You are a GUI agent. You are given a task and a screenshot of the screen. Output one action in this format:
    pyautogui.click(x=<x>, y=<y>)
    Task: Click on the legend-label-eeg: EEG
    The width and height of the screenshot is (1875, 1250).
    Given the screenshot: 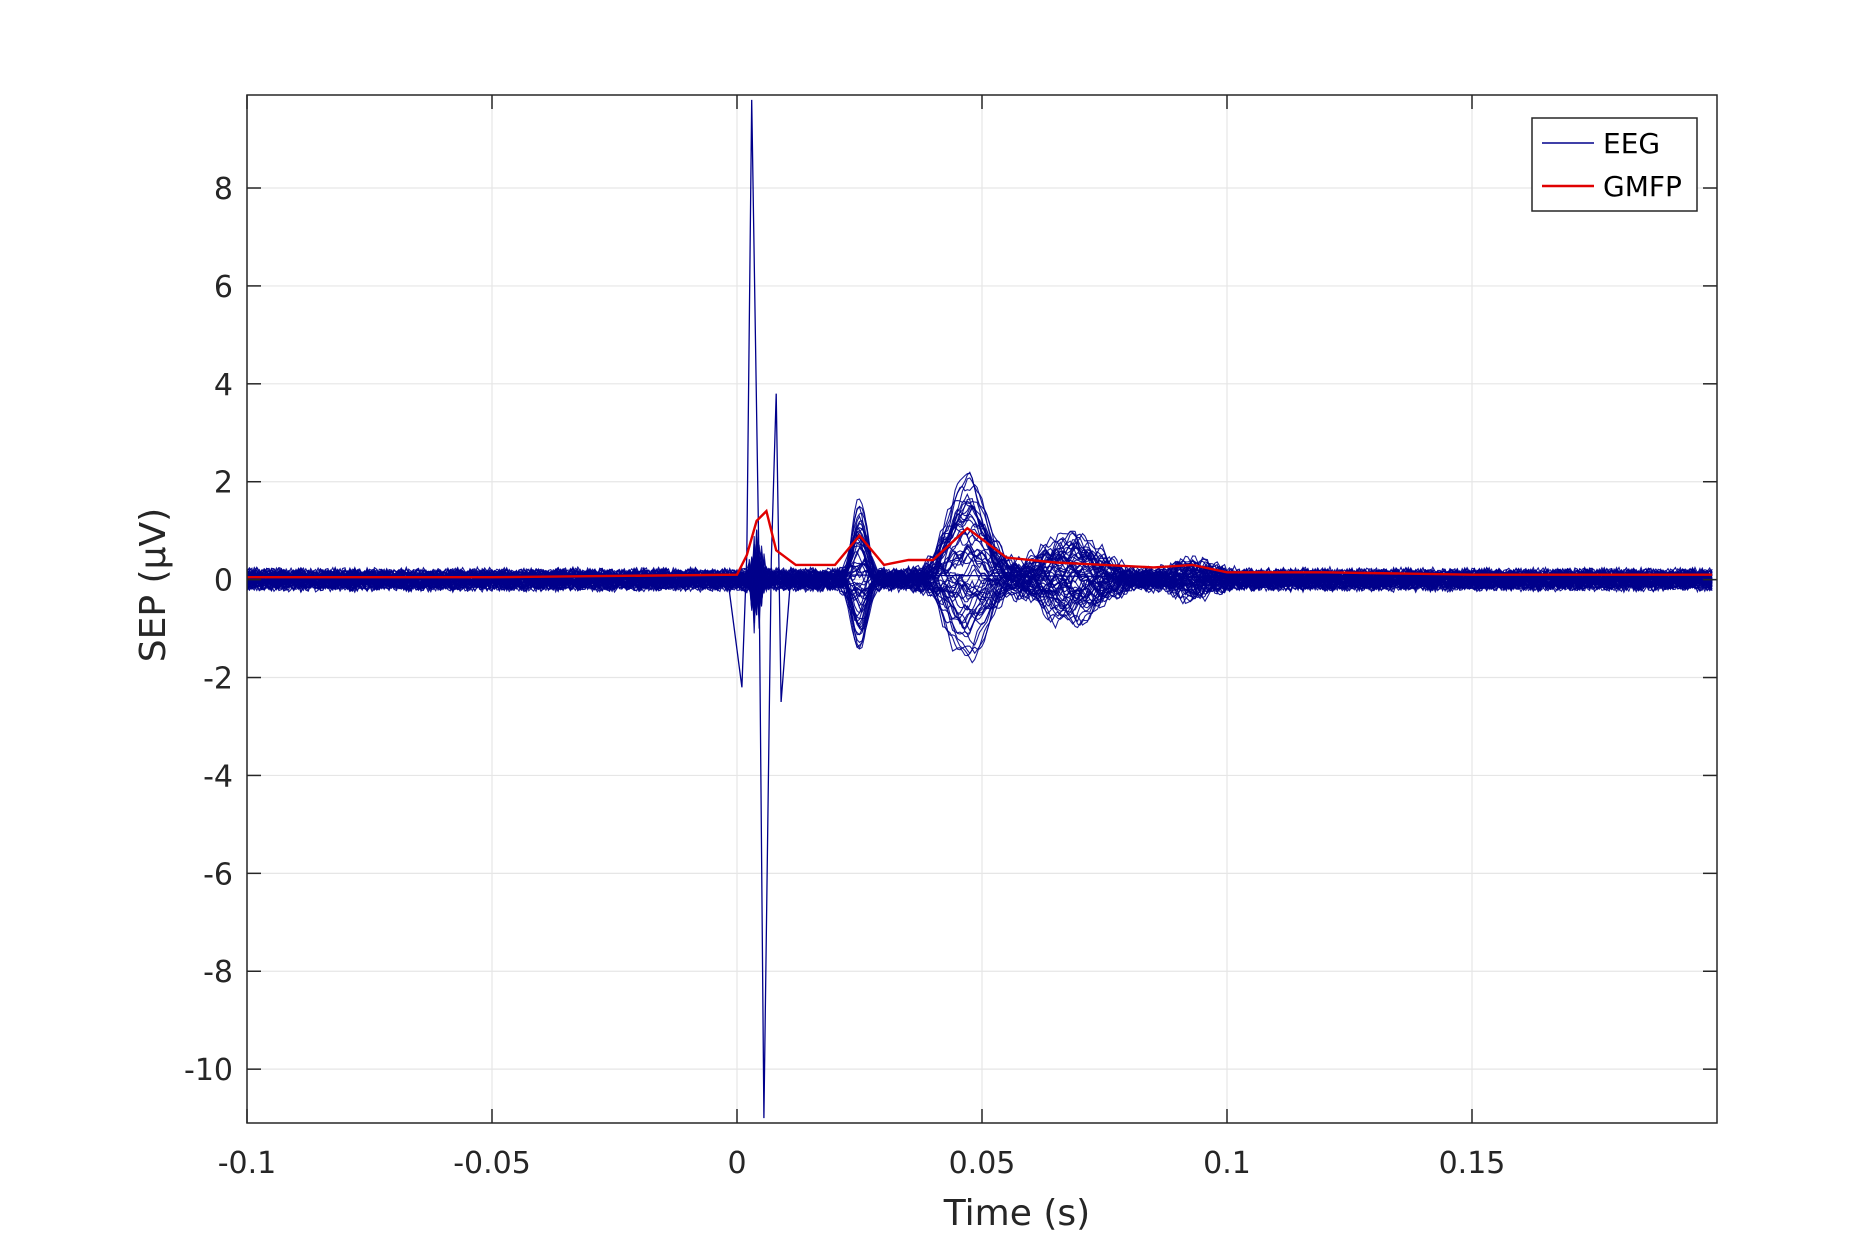 What is the action you would take?
    pyautogui.click(x=1631, y=143)
    